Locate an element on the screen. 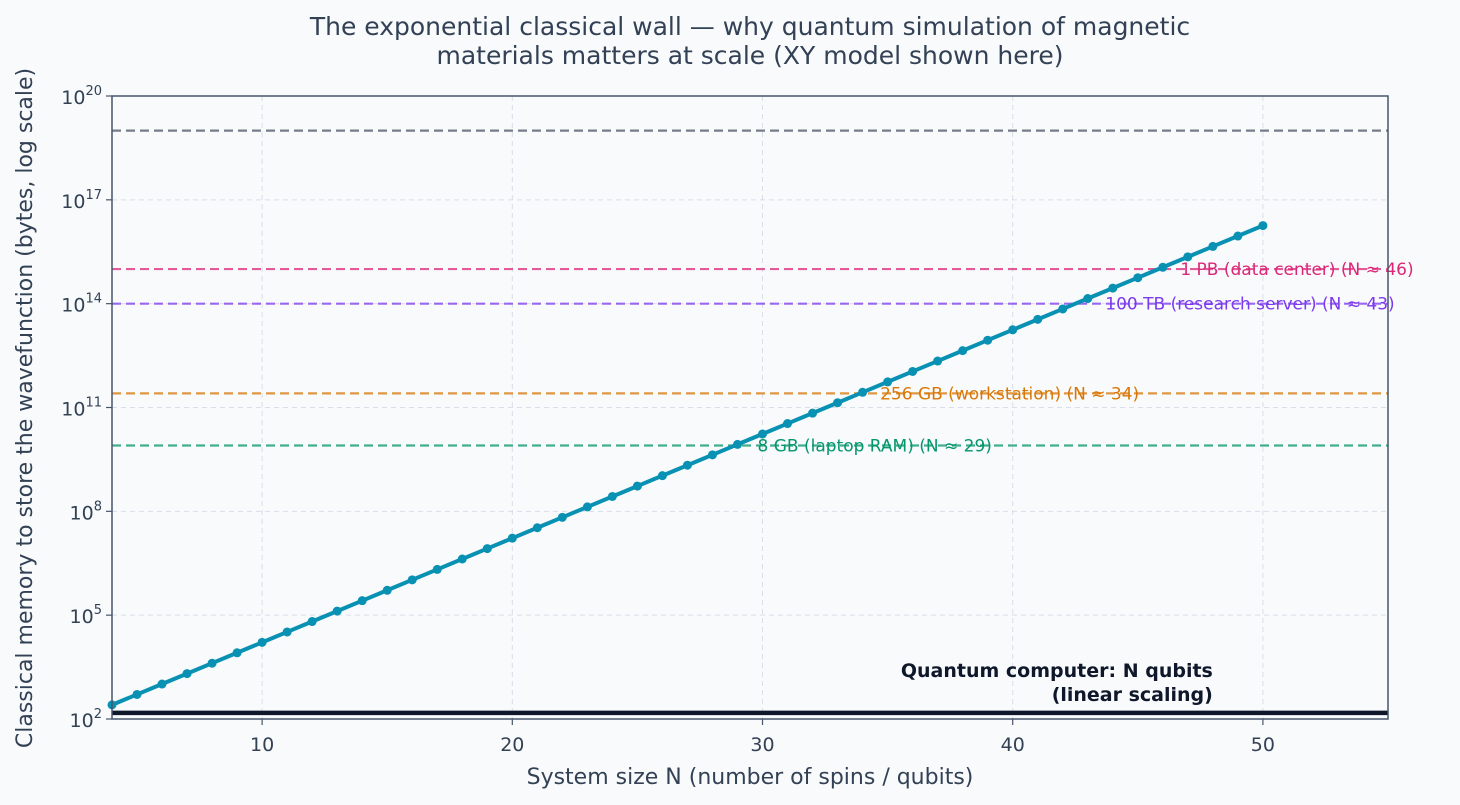 This screenshot has width=1460, height=805. reference-line-label: 1 PB (data center) (N ≈ 46) is located at coordinates (1296, 270).